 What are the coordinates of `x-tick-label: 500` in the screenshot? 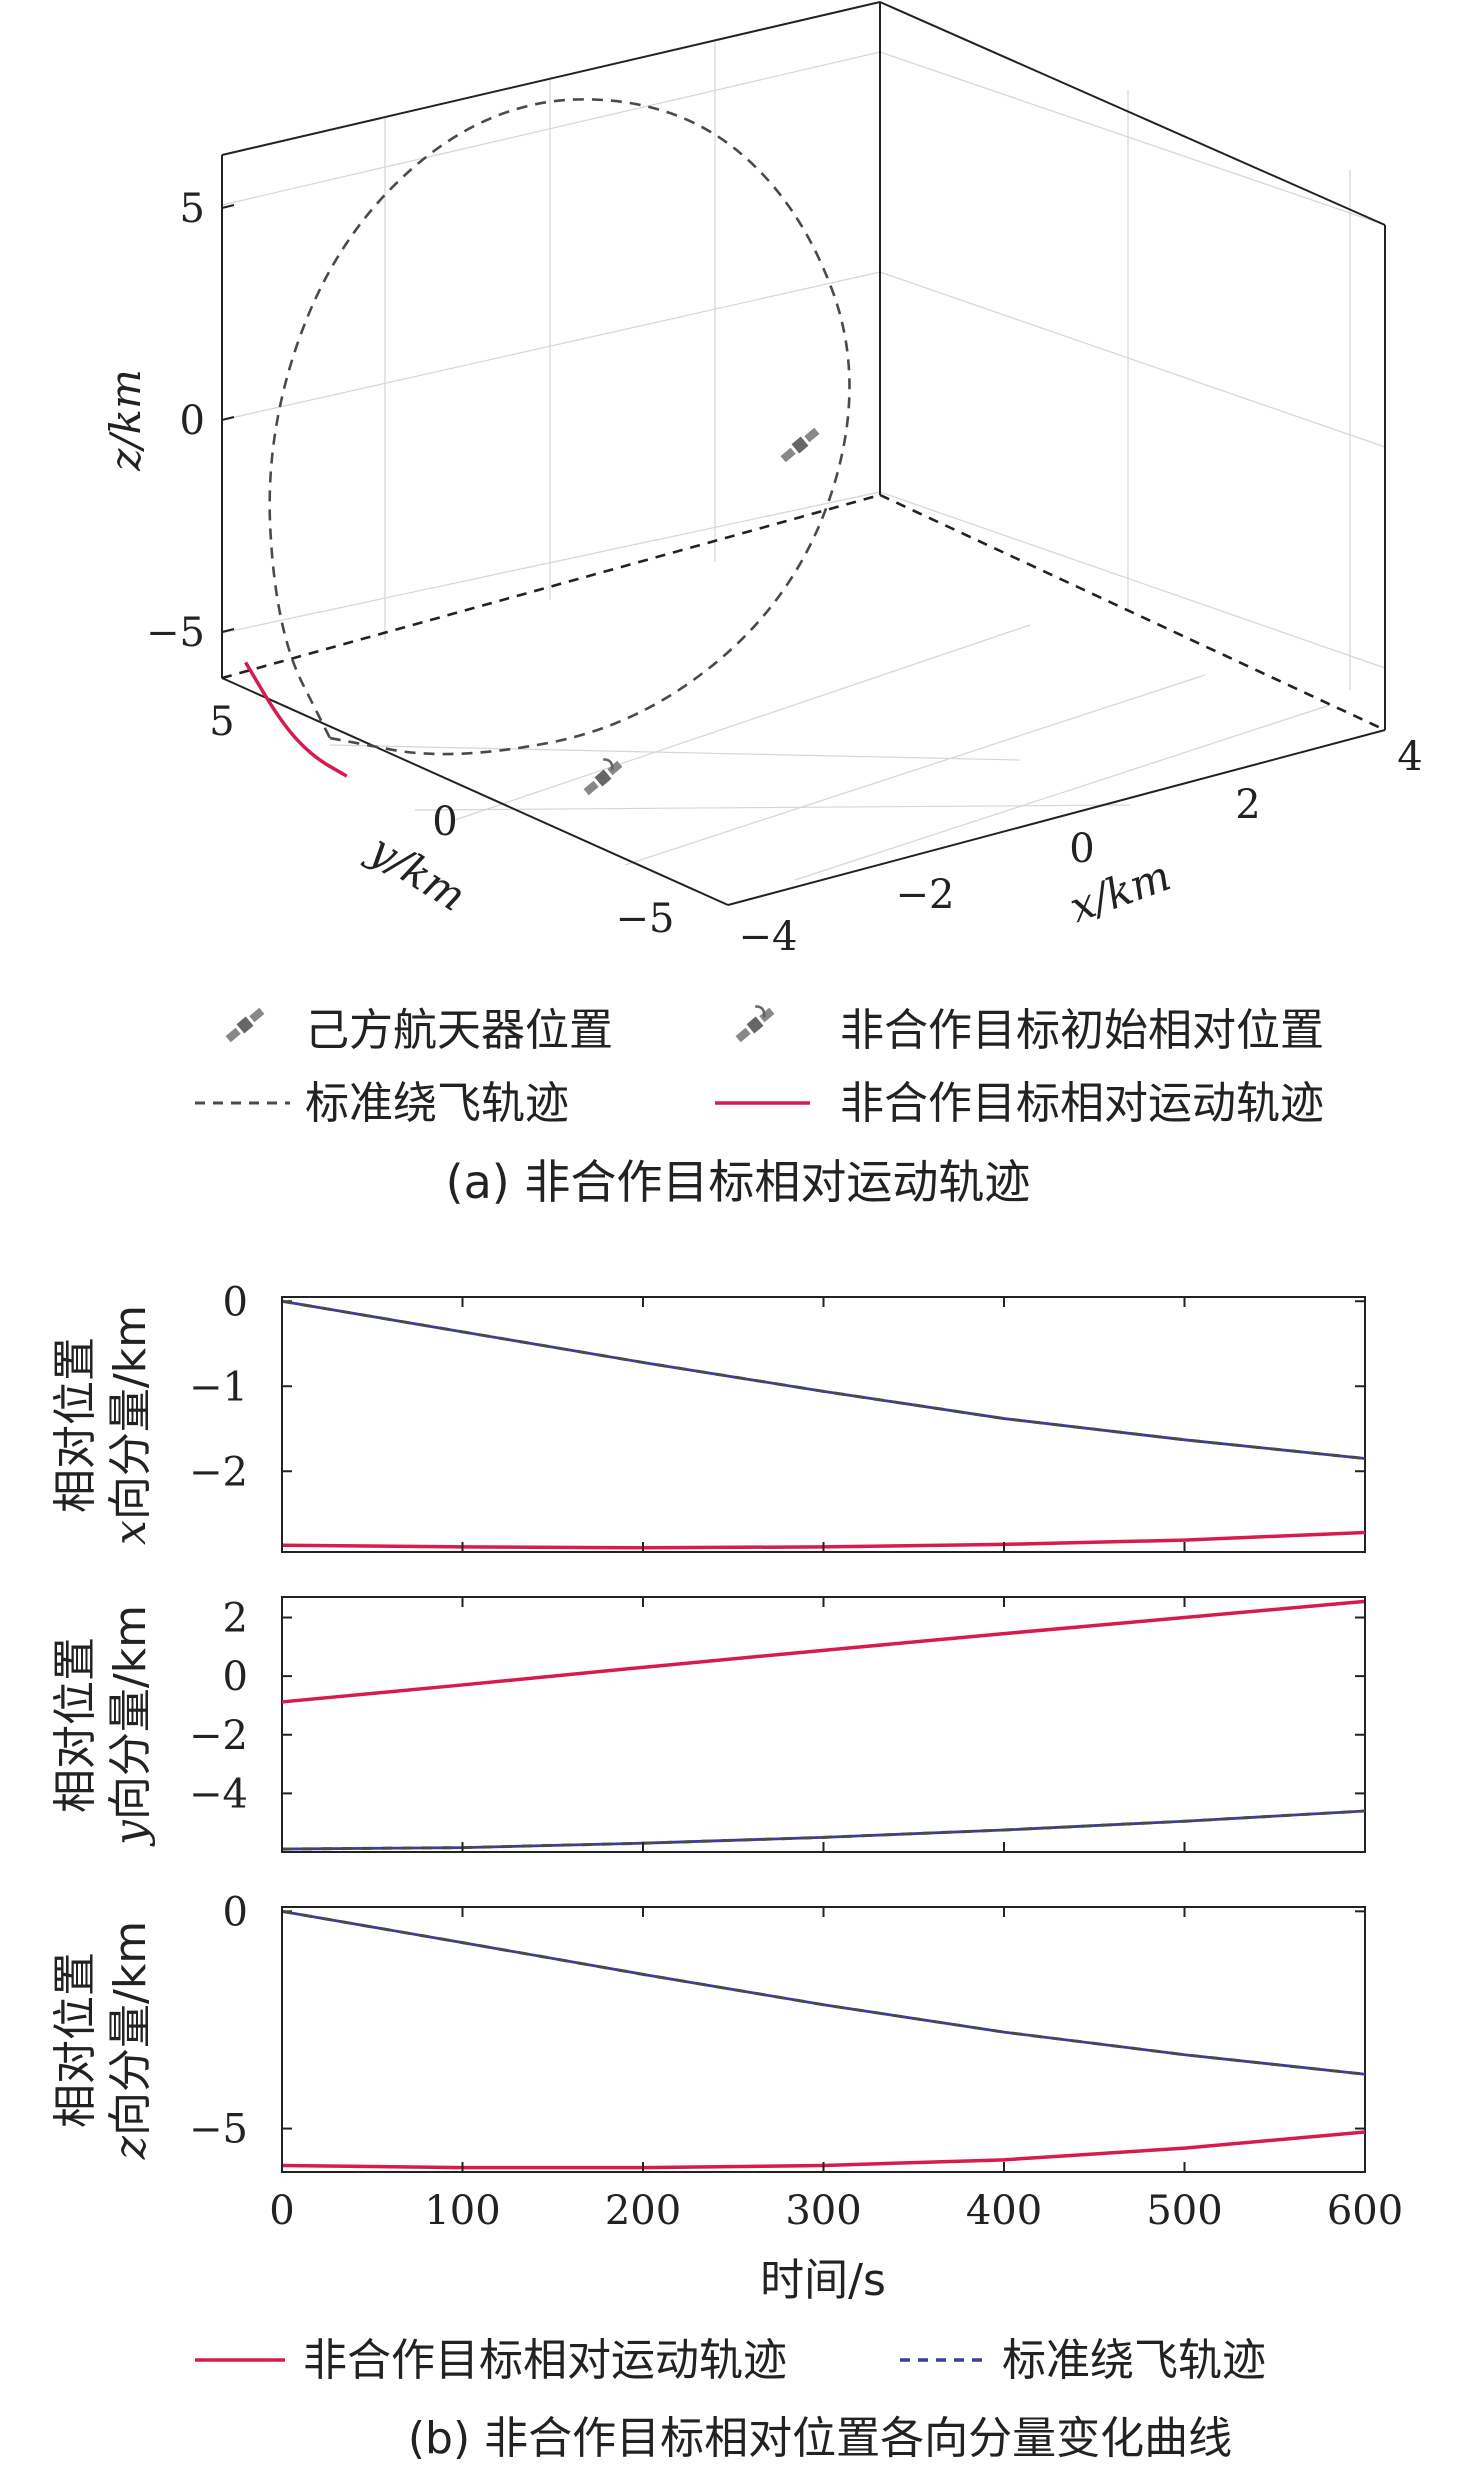 It's located at (1184, 2211).